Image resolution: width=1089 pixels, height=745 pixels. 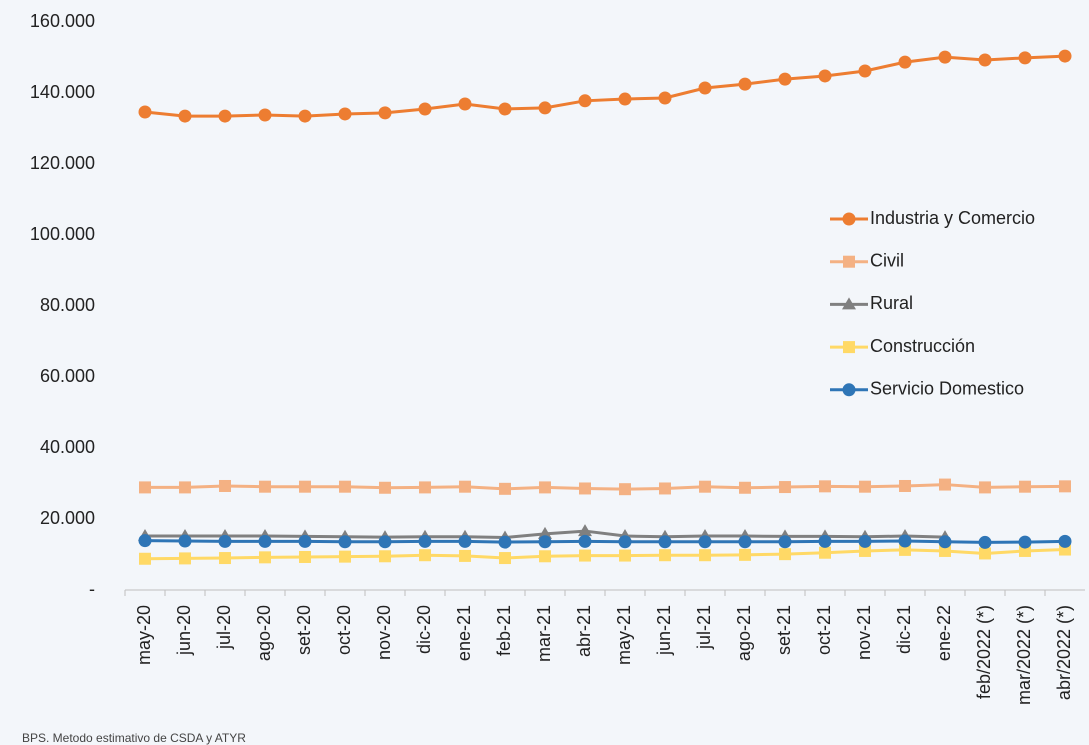 What do you see at coordinates (704, 627) in the screenshot?
I see `x-tick-label: jul-21` at bounding box center [704, 627].